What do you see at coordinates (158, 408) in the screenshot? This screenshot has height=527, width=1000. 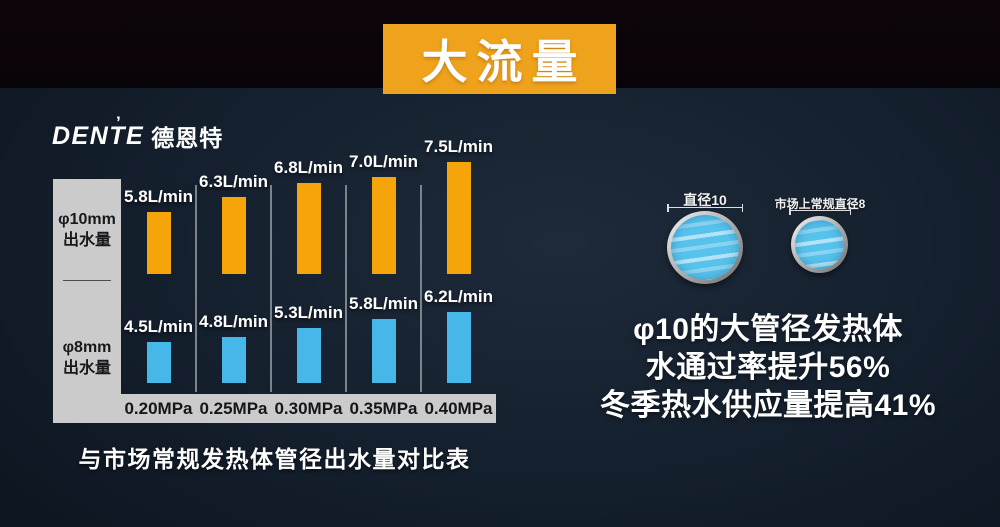 I see `x-tick-label: 0.20MPa` at bounding box center [158, 408].